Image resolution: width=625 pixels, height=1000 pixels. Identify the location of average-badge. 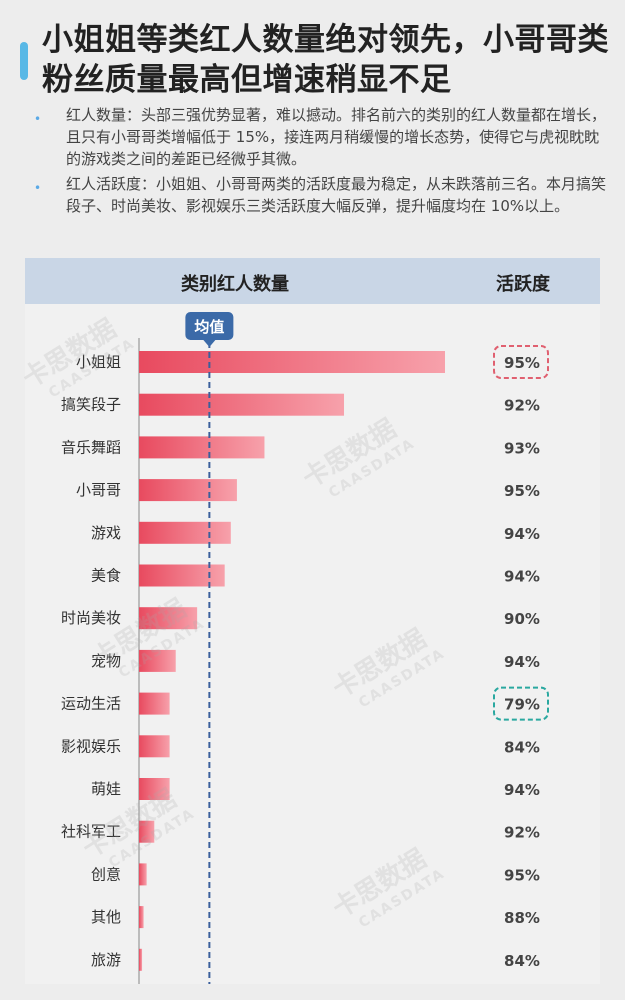
(209, 326).